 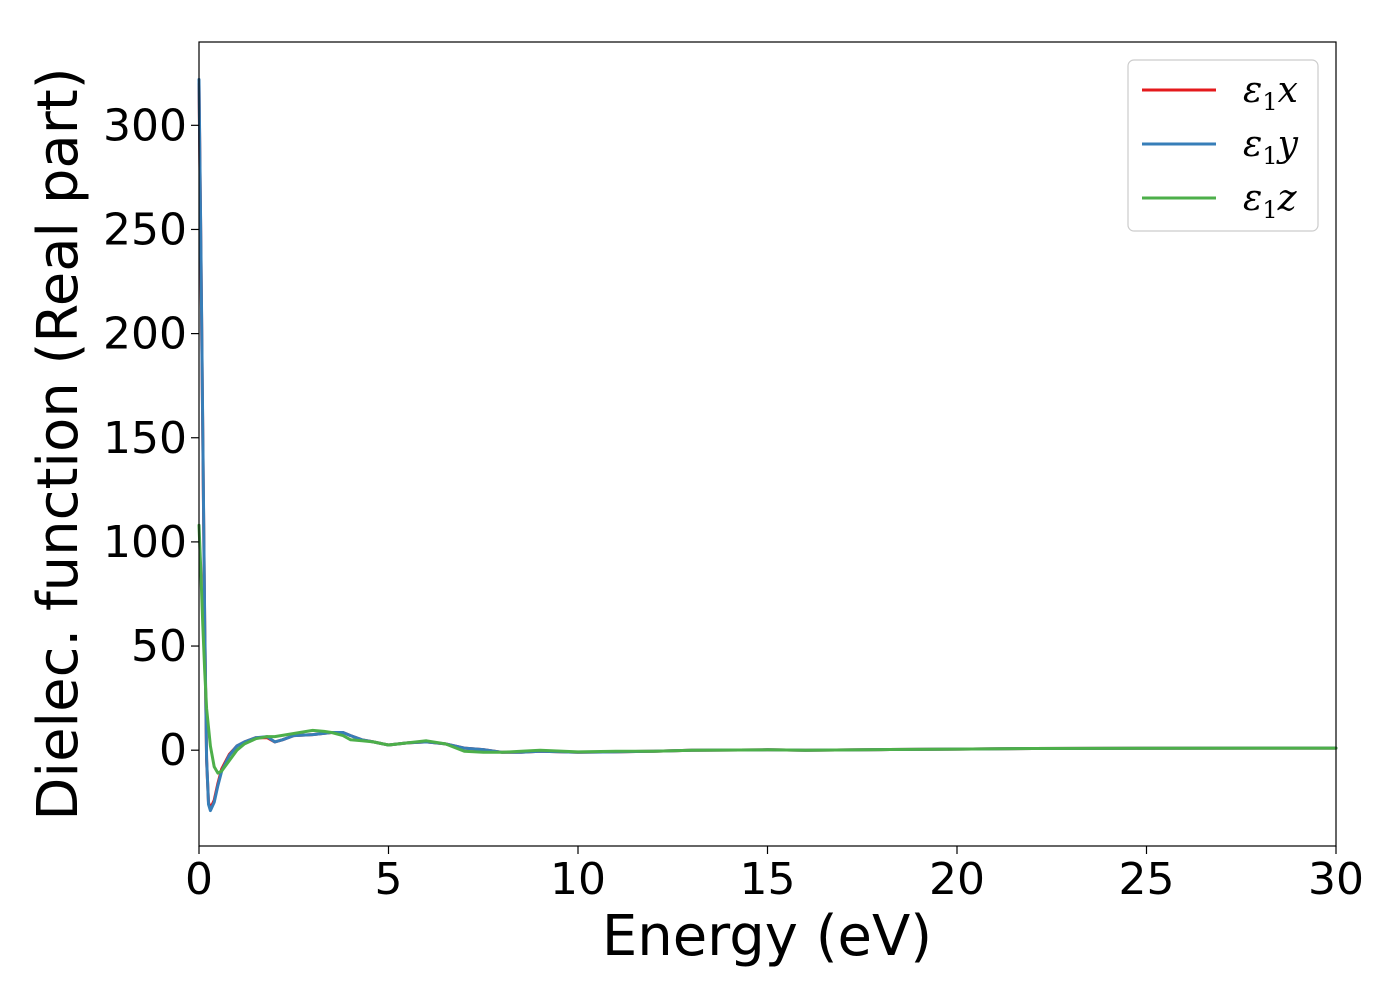 What do you see at coordinates (1270, 93) in the screenshot?
I see `legend-label-x: ε1x` at bounding box center [1270, 93].